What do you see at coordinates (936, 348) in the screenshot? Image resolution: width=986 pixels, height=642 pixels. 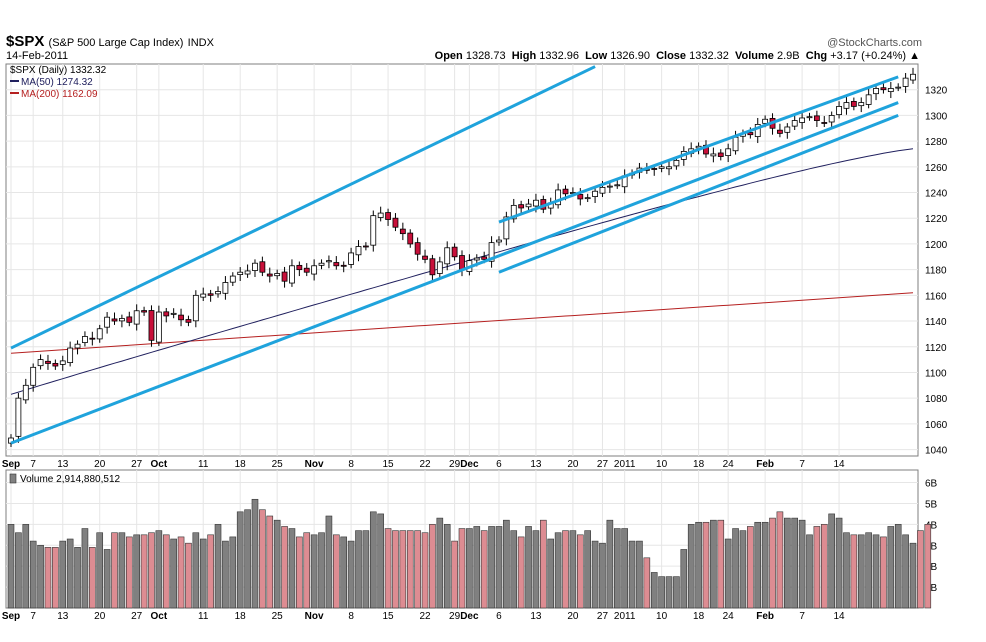 I see `price-tick-label: 1120` at bounding box center [936, 348].